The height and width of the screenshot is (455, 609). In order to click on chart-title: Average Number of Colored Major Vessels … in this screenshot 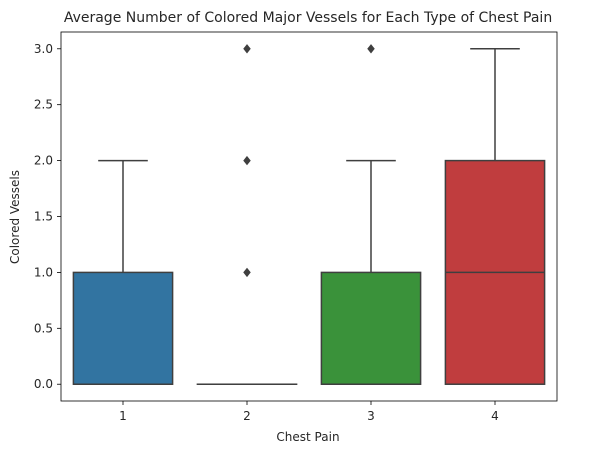, I will do `click(308, 18)`.